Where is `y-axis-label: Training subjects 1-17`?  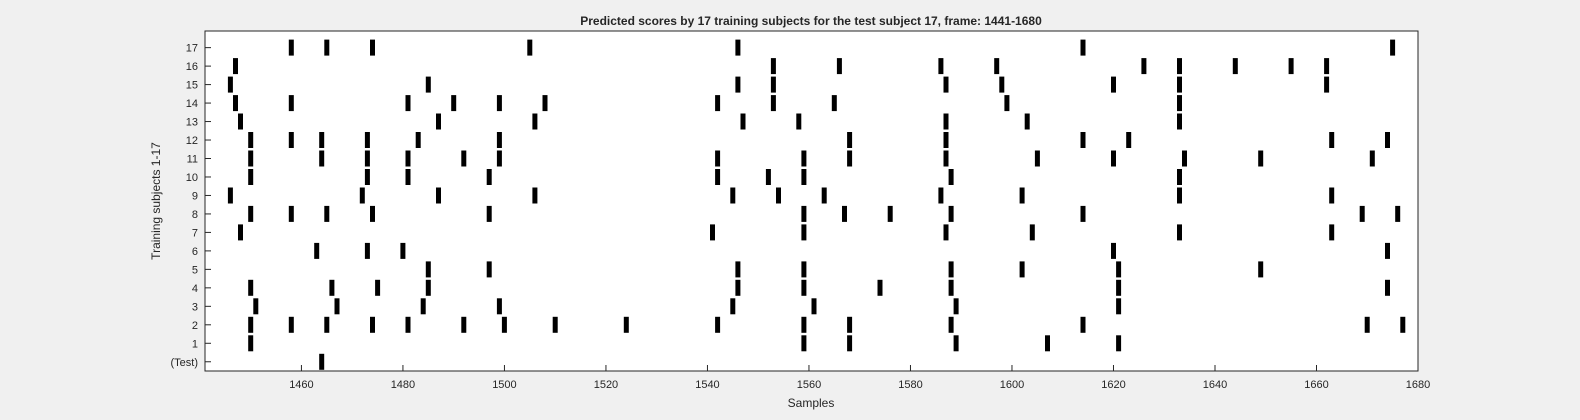
y-axis-label: Training subjects 1-17 is located at coordinates (156, 201).